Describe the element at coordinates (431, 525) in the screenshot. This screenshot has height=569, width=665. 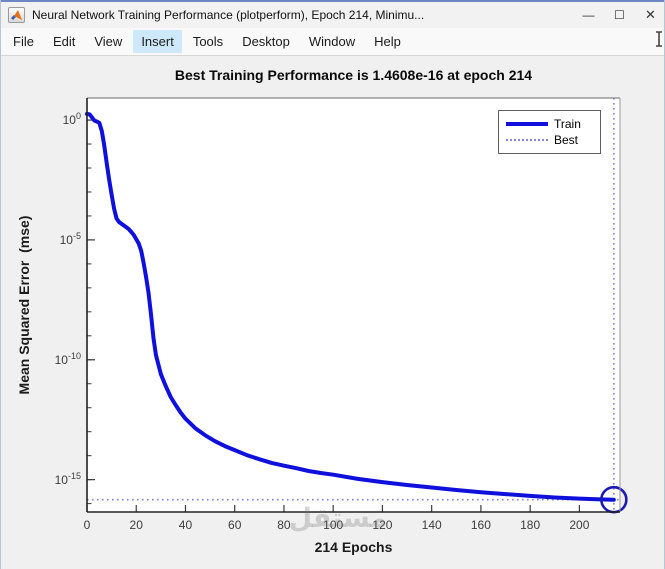
I see `x-tick-label: 140` at that location.